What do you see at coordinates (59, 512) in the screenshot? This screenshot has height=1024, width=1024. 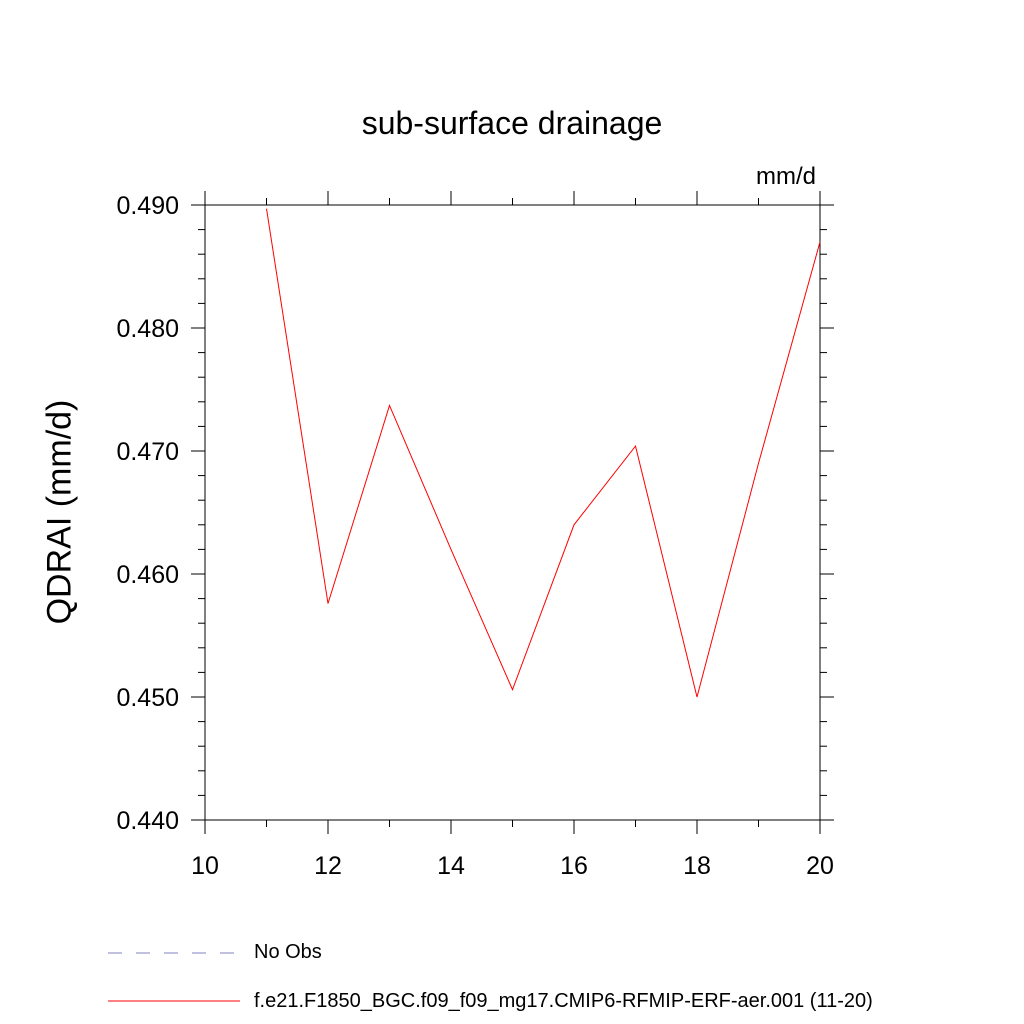 I see `y-axis-label: QDRAI (mm/d)` at bounding box center [59, 512].